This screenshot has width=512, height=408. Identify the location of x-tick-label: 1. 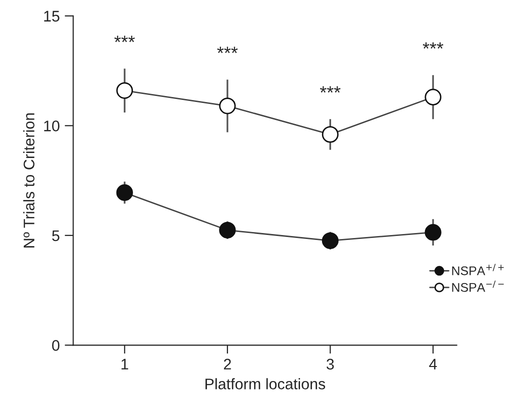
(125, 364).